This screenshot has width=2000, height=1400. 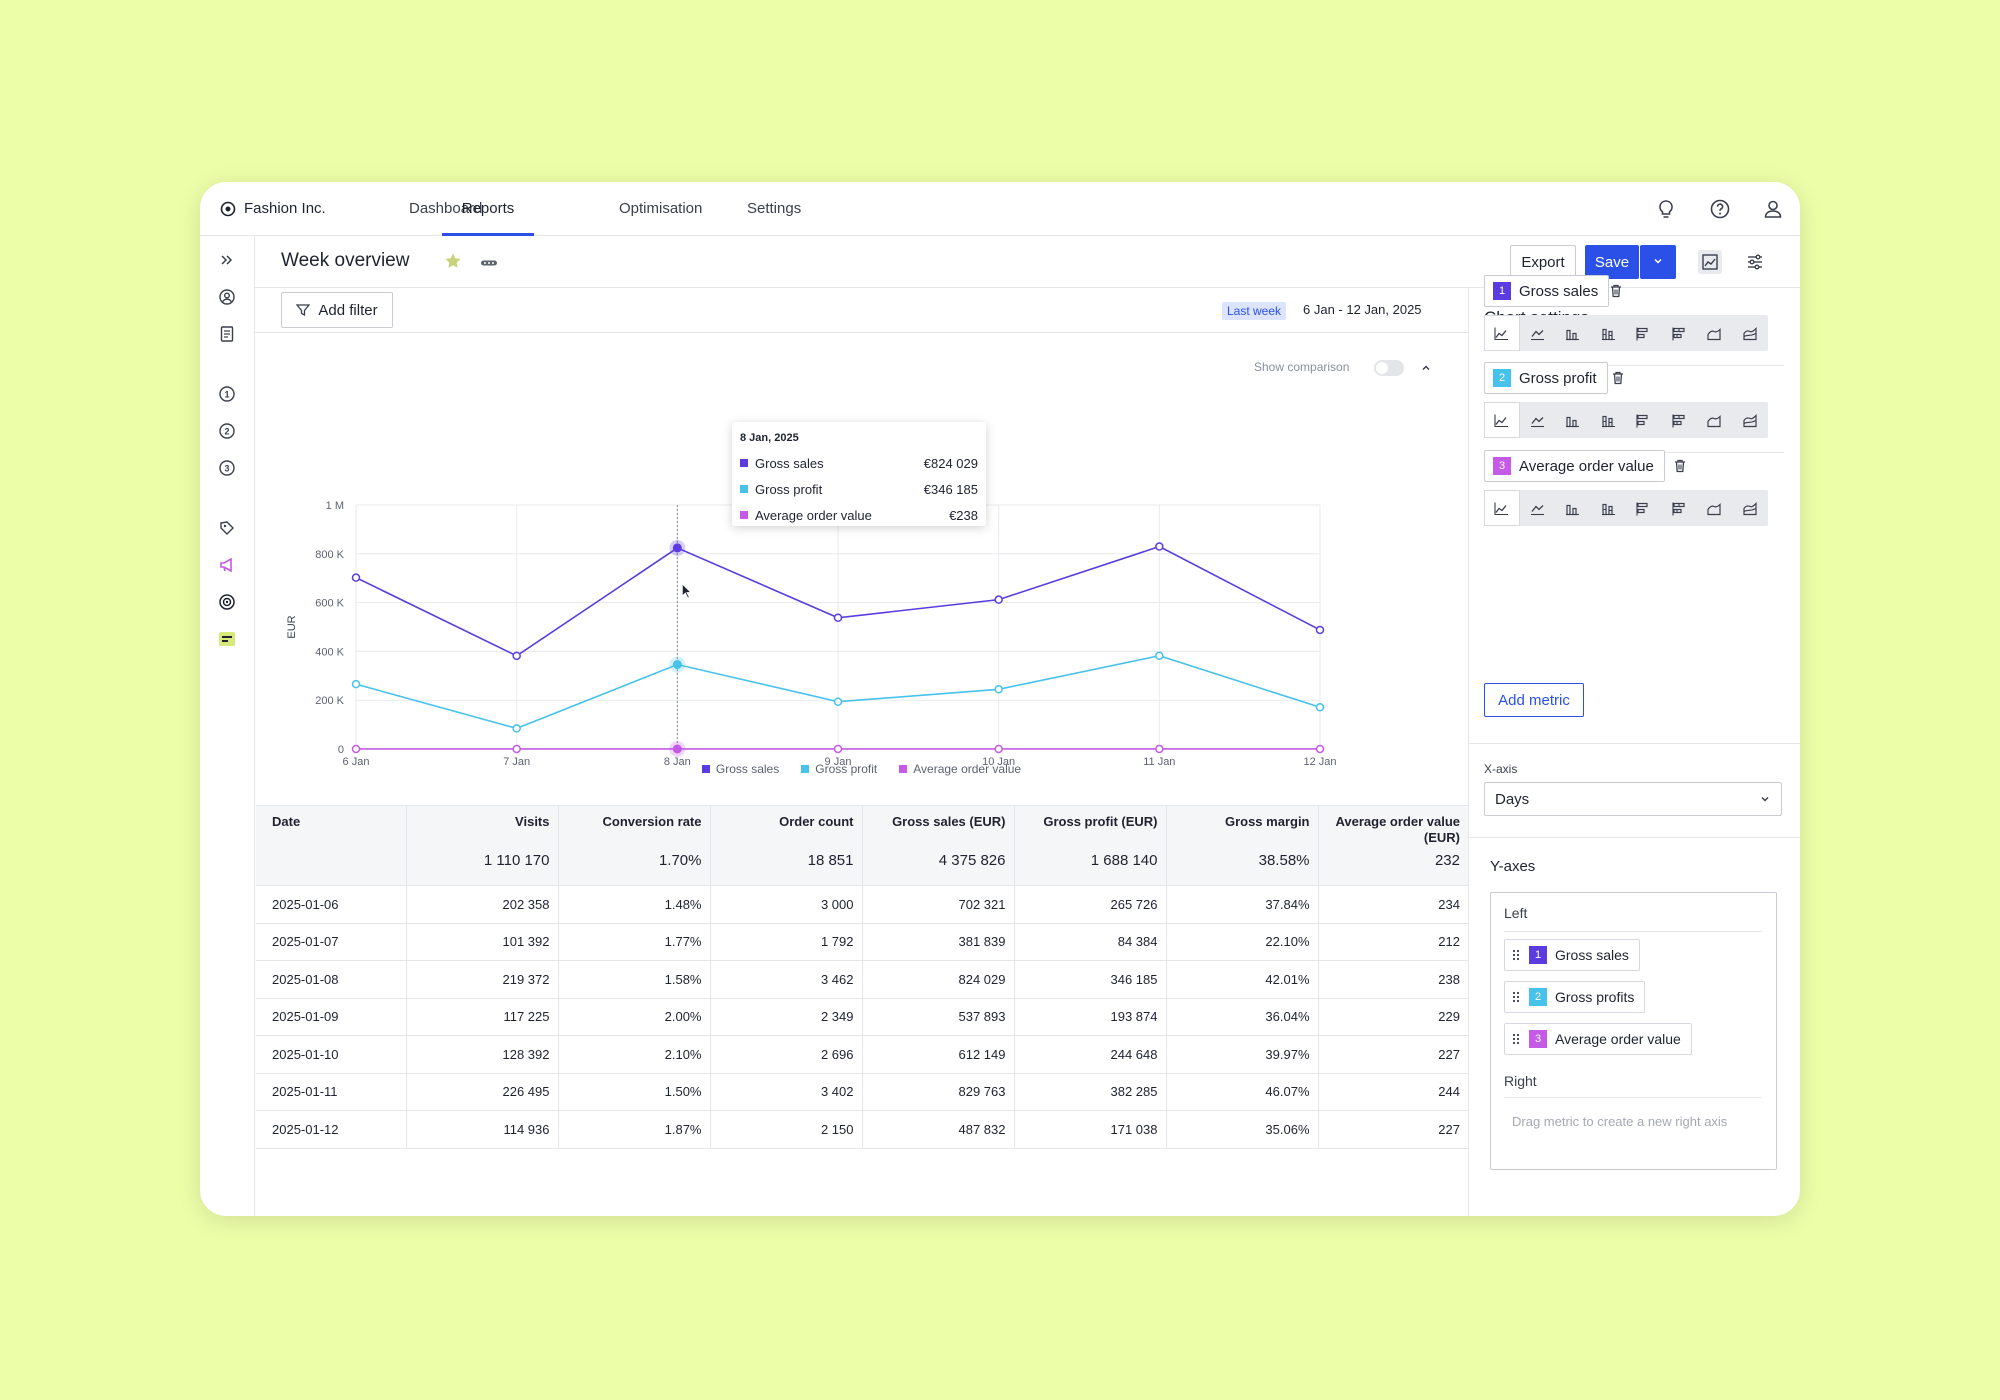 I want to click on column-header-gross-profit-eur: Gross profit (EUR) 1 688 140, so click(x=1090, y=845).